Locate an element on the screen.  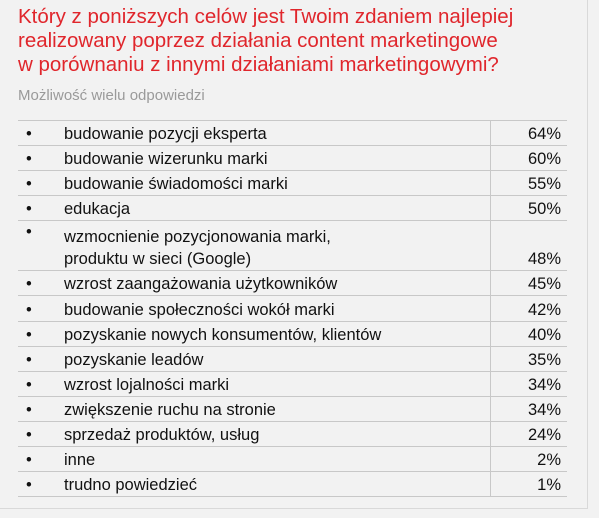
answer-value: 50% is located at coordinates (528, 208).